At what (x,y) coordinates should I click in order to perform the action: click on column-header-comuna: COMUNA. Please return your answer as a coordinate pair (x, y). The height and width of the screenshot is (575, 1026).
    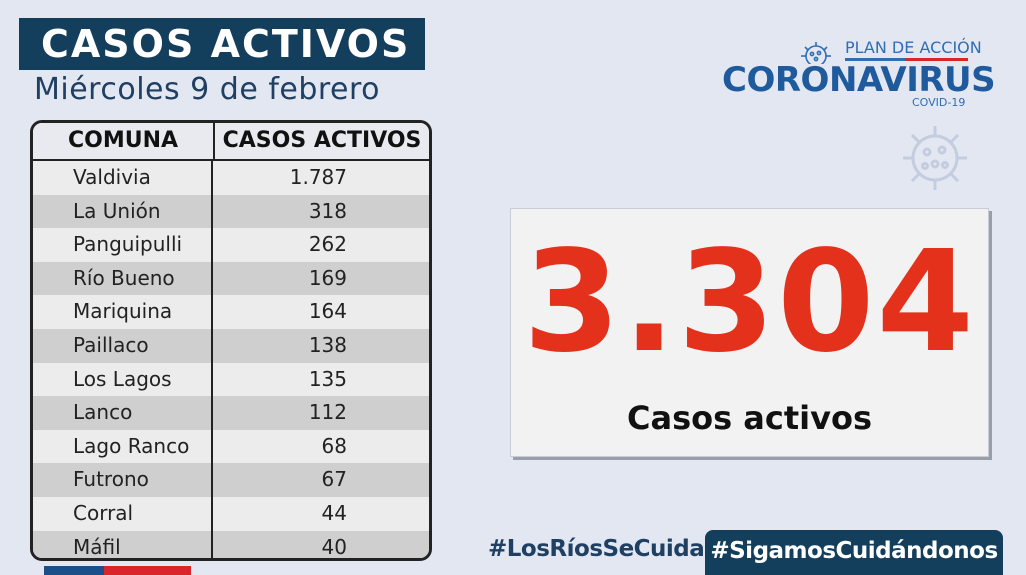
    Looking at the image, I should click on (124, 141).